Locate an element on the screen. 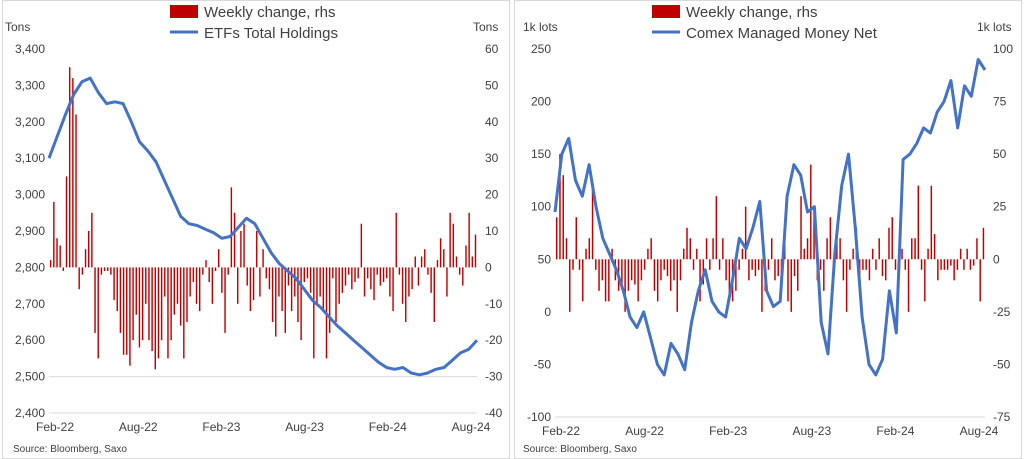 This screenshot has height=459, width=1024. left-tick-label: 3,000 is located at coordinates (30, 195).